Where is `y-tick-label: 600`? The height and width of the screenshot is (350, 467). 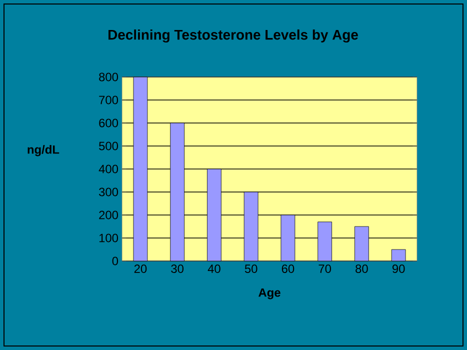
y-tick-label: 600 is located at coordinates (108, 123).